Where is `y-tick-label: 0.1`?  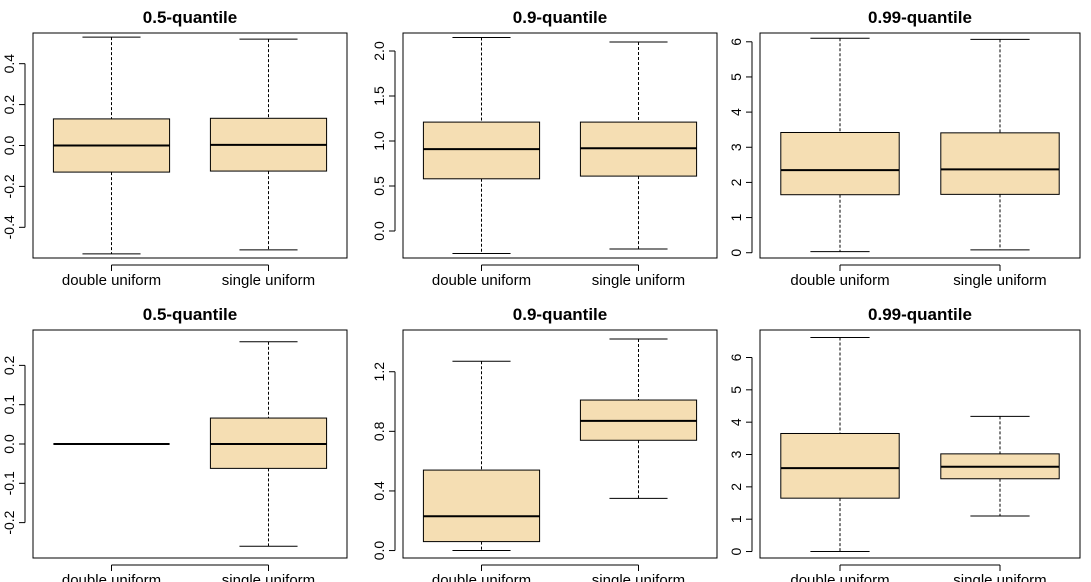
y-tick-label: 0.1 is located at coordinates (9, 405).